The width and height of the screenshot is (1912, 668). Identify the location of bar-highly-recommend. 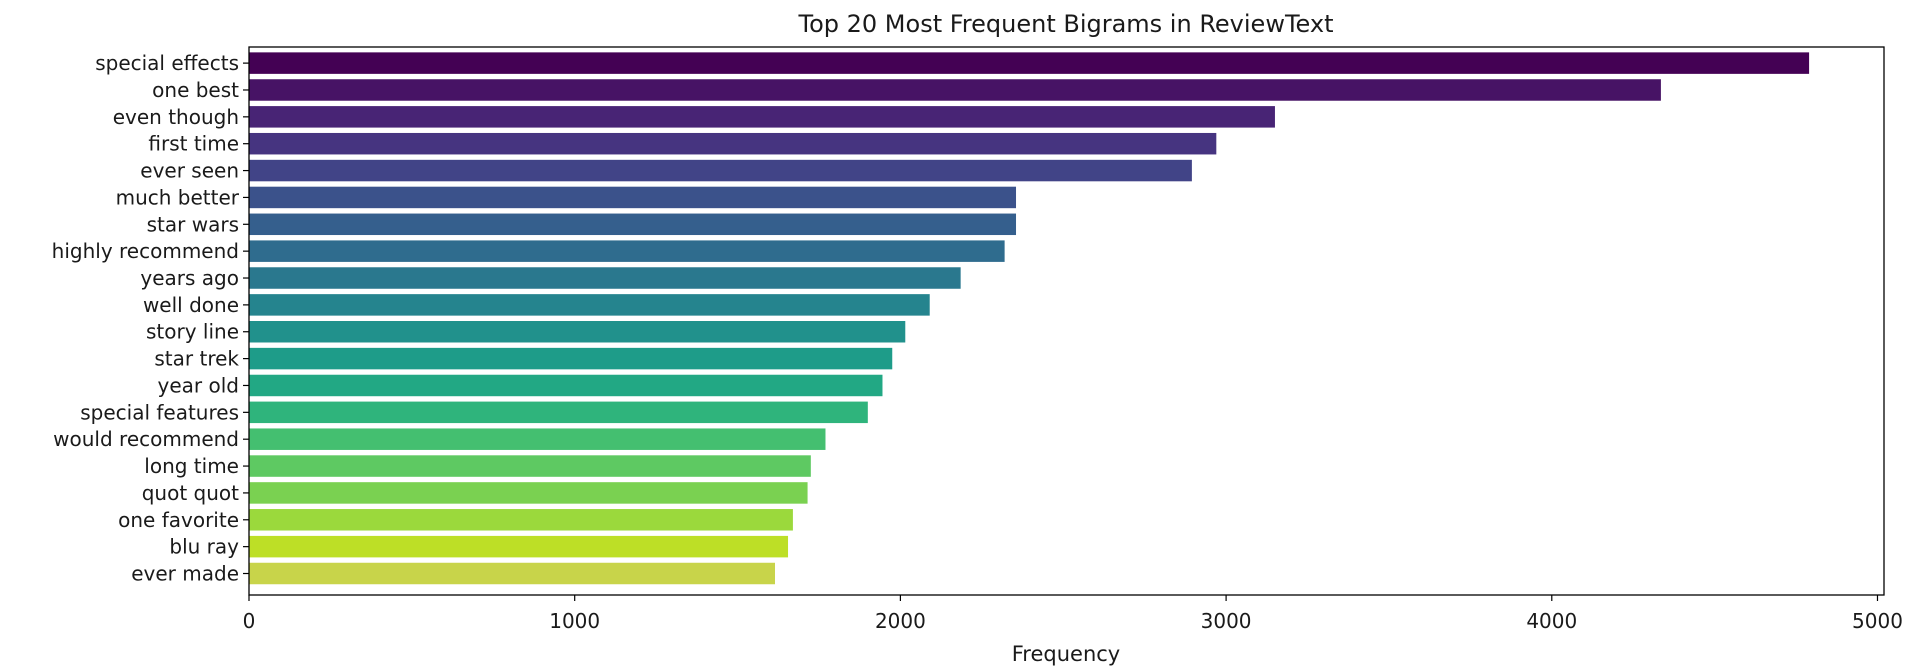
(627, 251).